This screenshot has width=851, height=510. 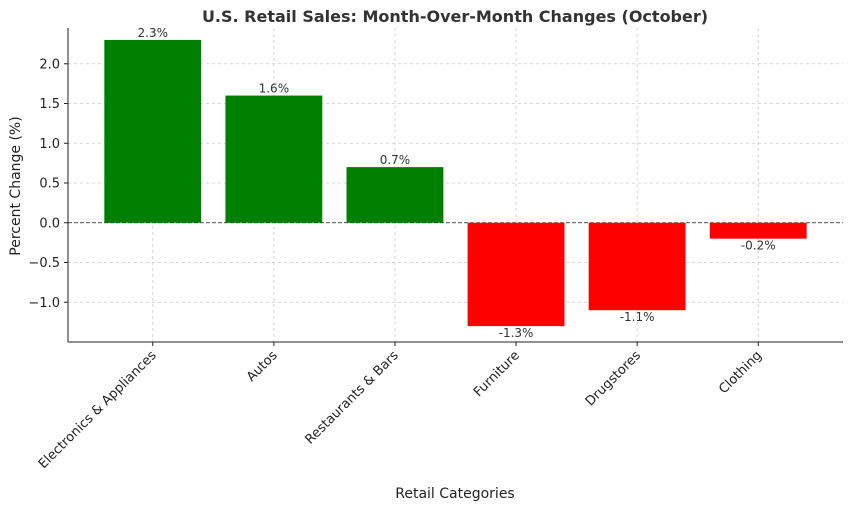 I want to click on x-axis-label: Retail Categories, so click(x=454, y=494).